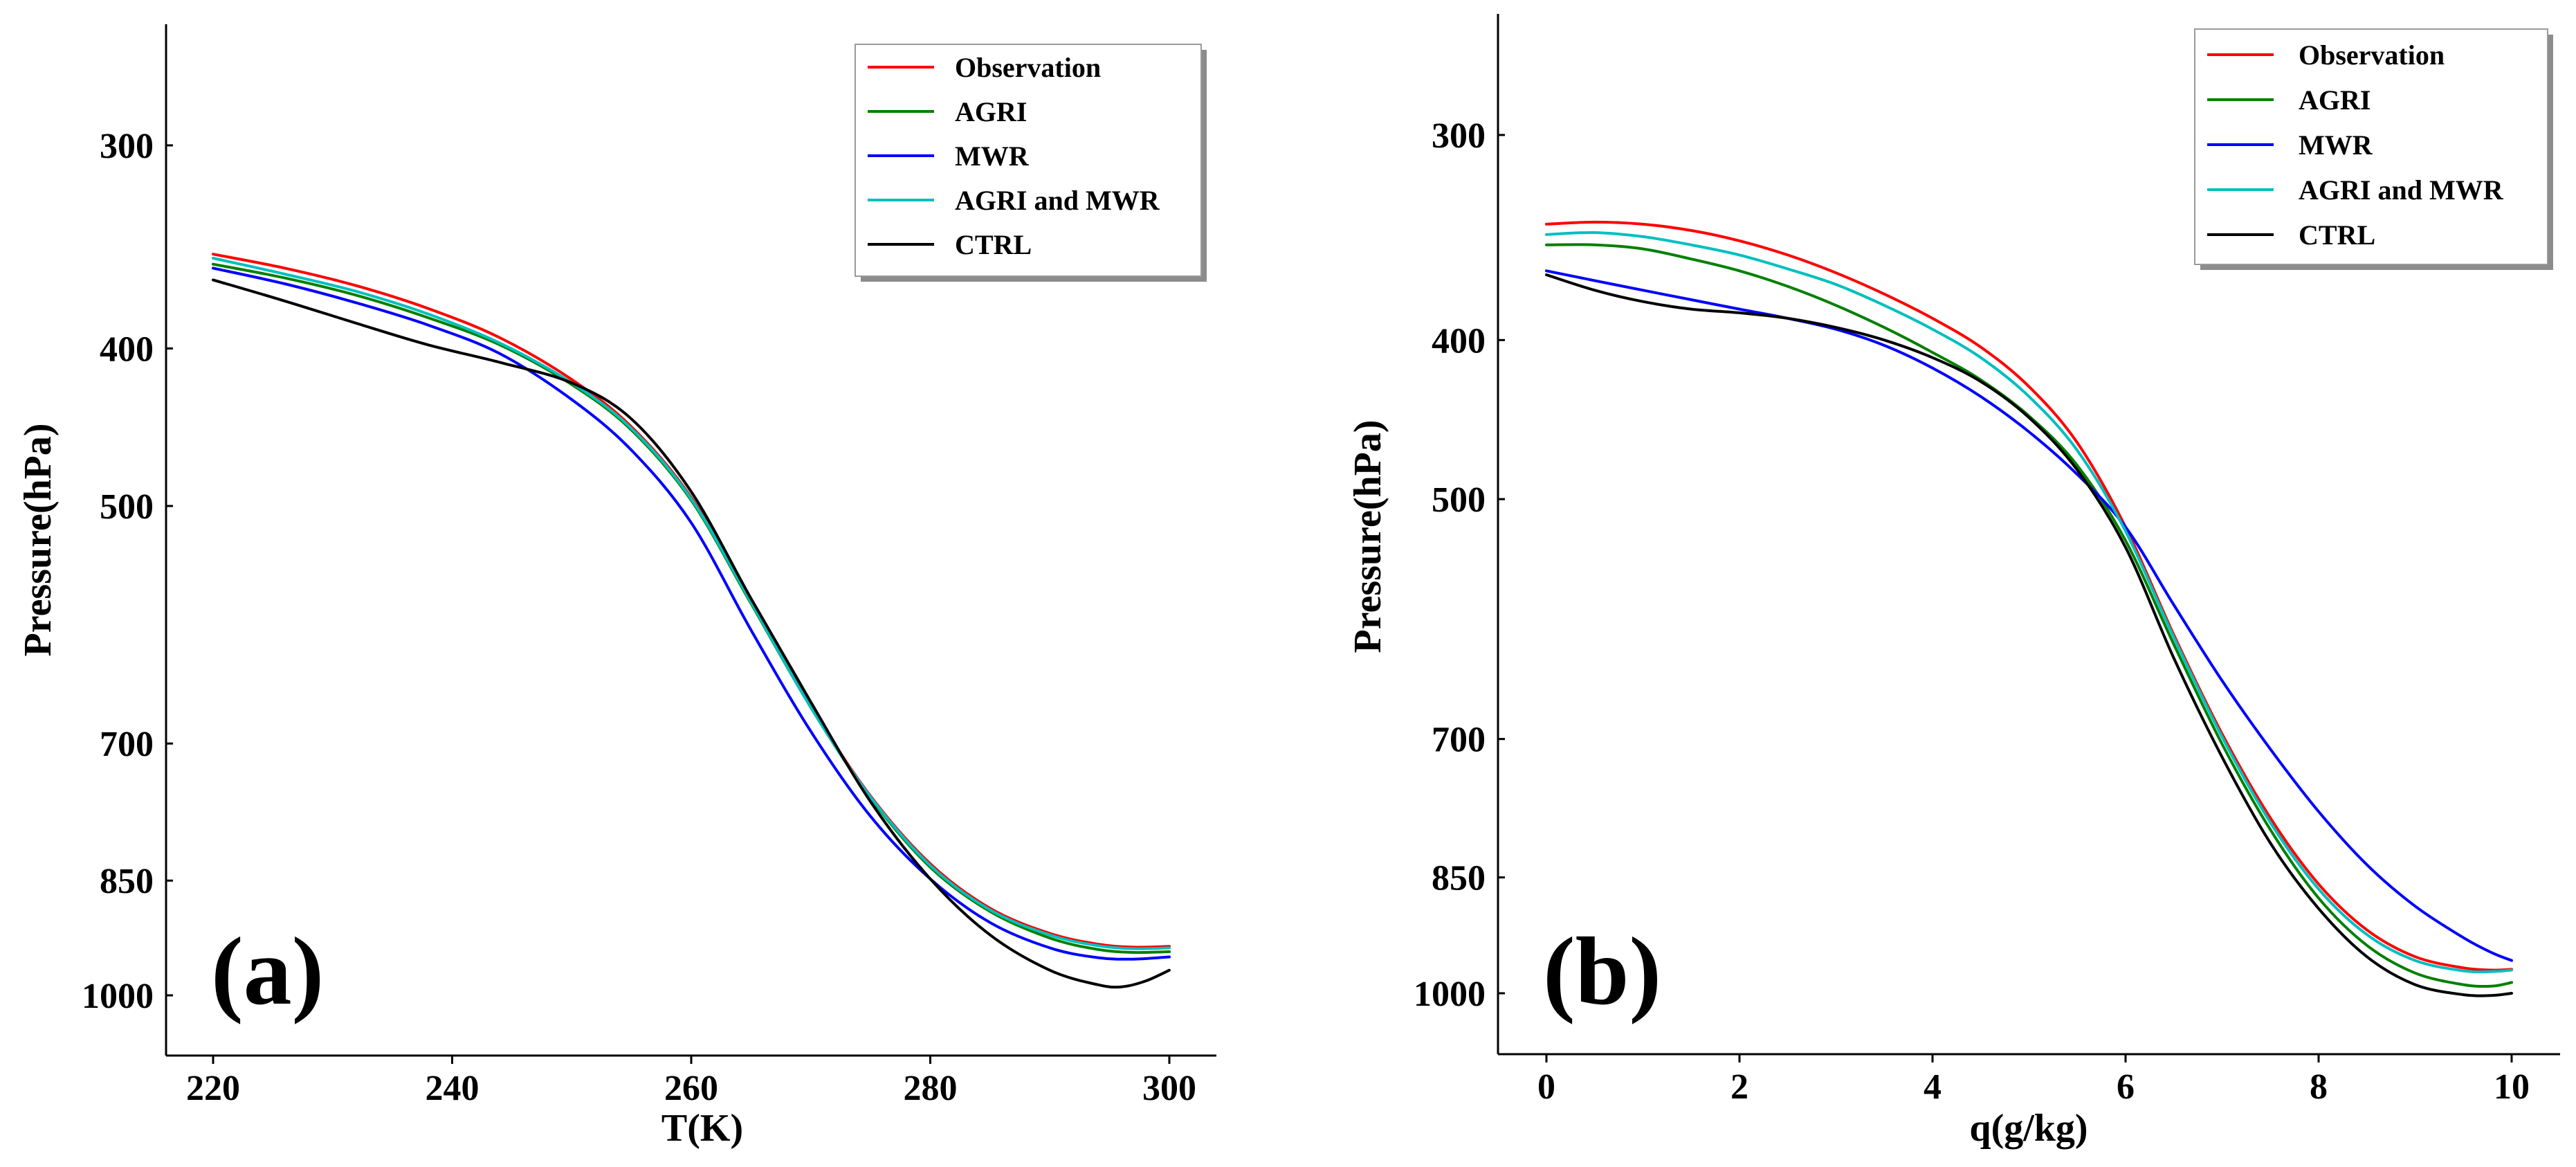 This screenshot has width=2576, height=1167. Describe the element at coordinates (1933, 1087) in the screenshot. I see `x-tick-label: 4` at that location.